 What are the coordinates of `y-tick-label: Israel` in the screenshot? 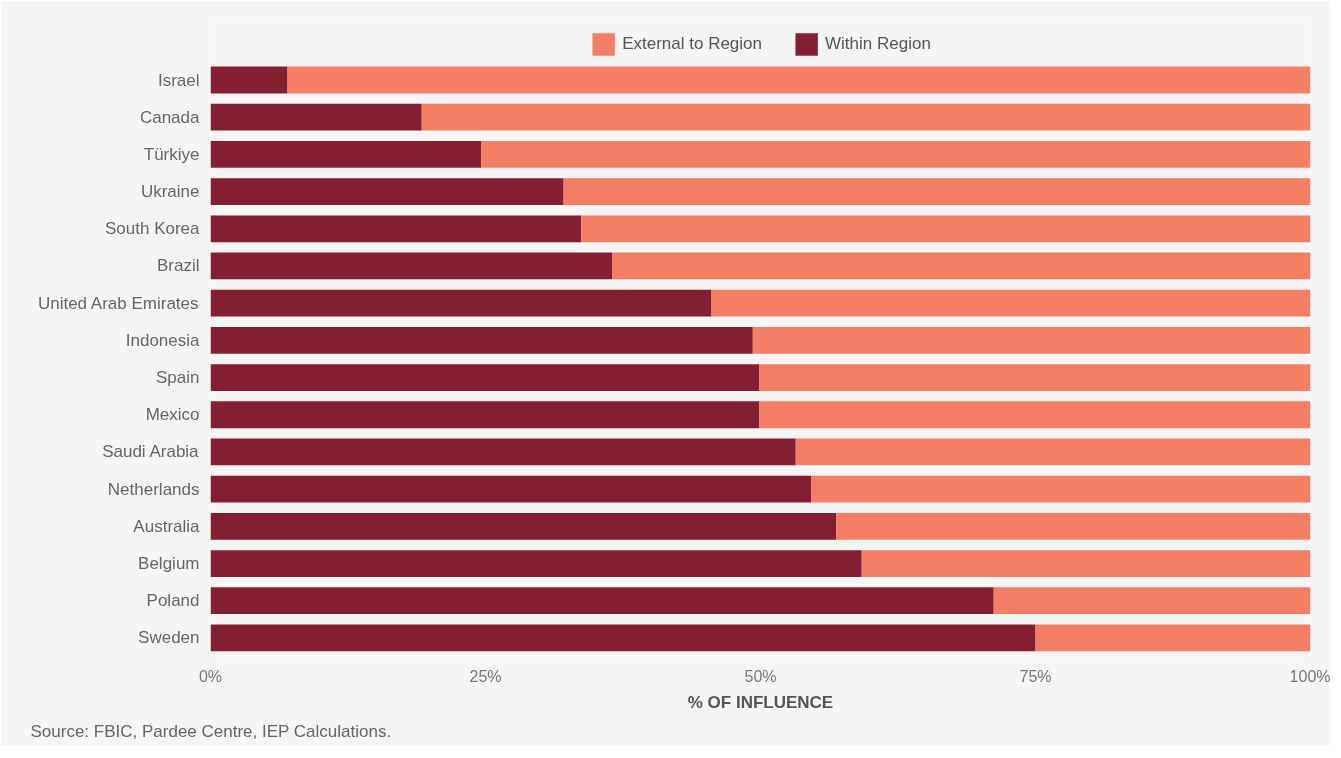 It's located at (178, 80).